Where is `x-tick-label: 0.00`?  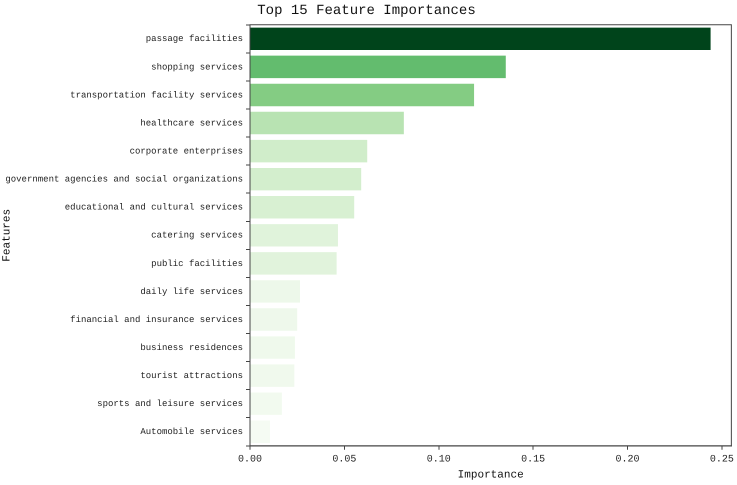 x-tick-label: 0.00 is located at coordinates (250, 460).